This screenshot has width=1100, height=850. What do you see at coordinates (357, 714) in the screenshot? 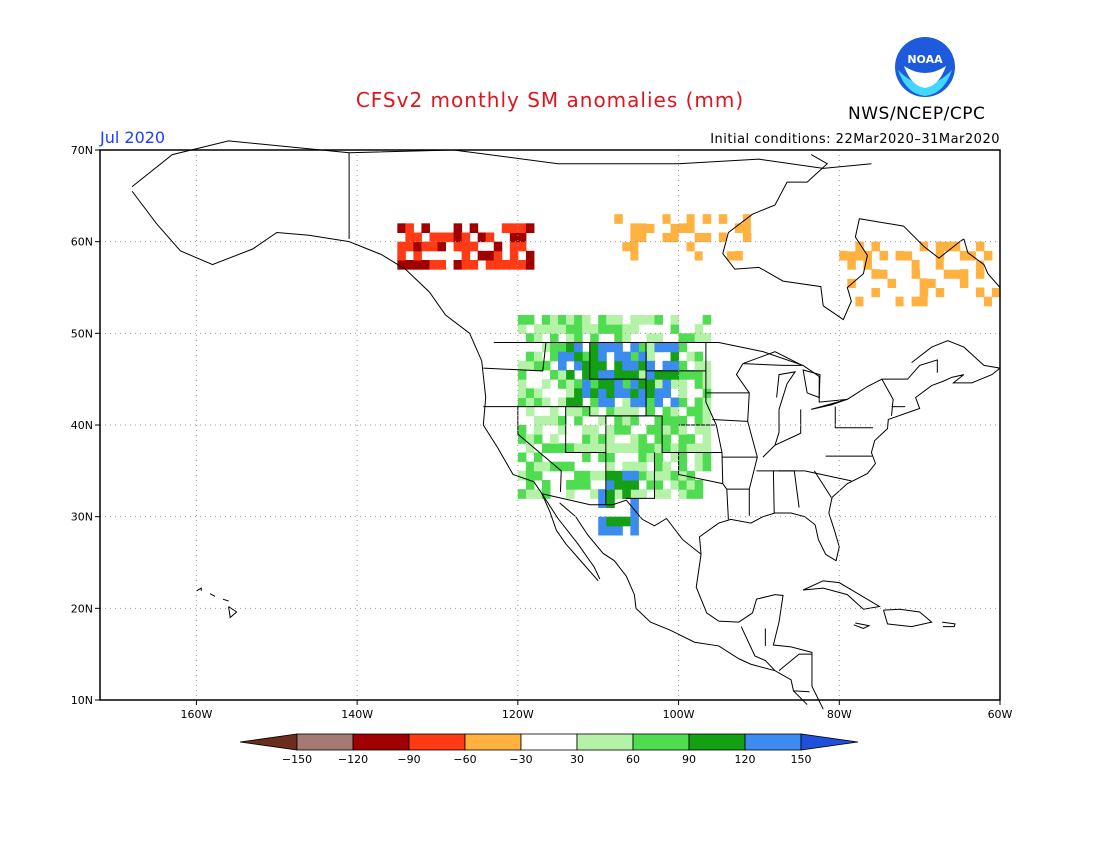
I see `lon-tick-label: 140W` at bounding box center [357, 714].